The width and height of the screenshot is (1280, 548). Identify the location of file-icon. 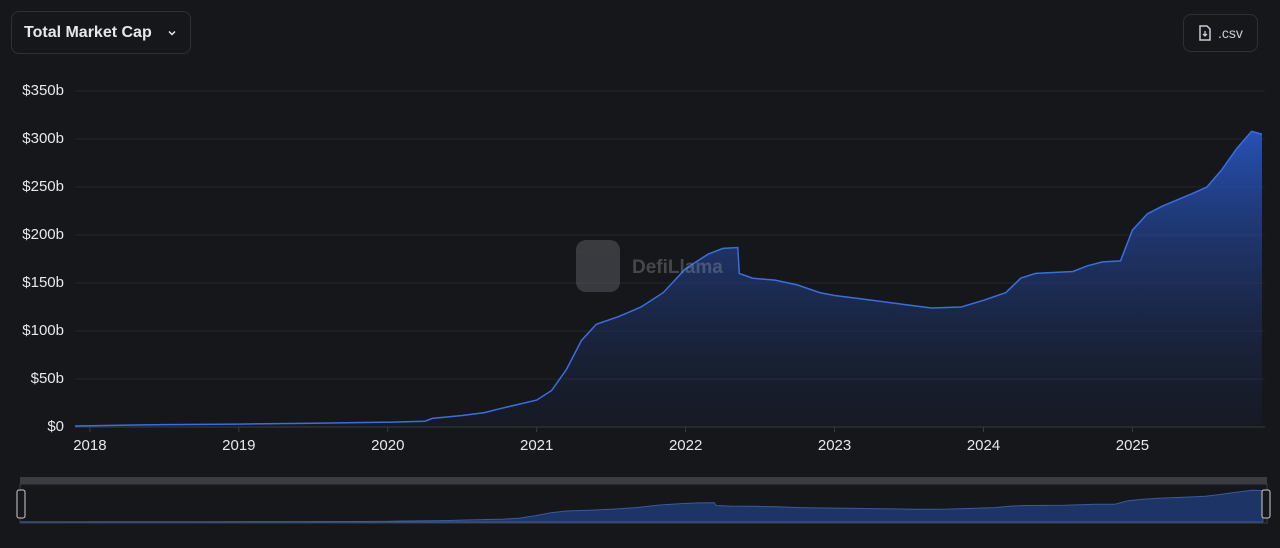
(1205, 33).